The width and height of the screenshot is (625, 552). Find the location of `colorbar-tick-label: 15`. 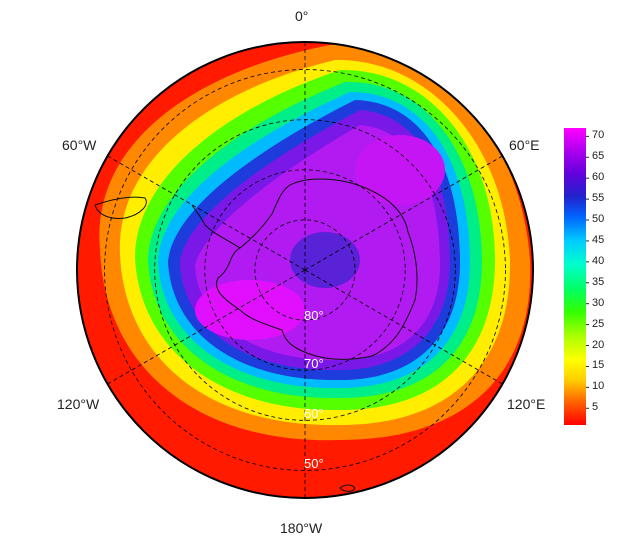

colorbar-tick-label: 15 is located at coordinates (598, 365).